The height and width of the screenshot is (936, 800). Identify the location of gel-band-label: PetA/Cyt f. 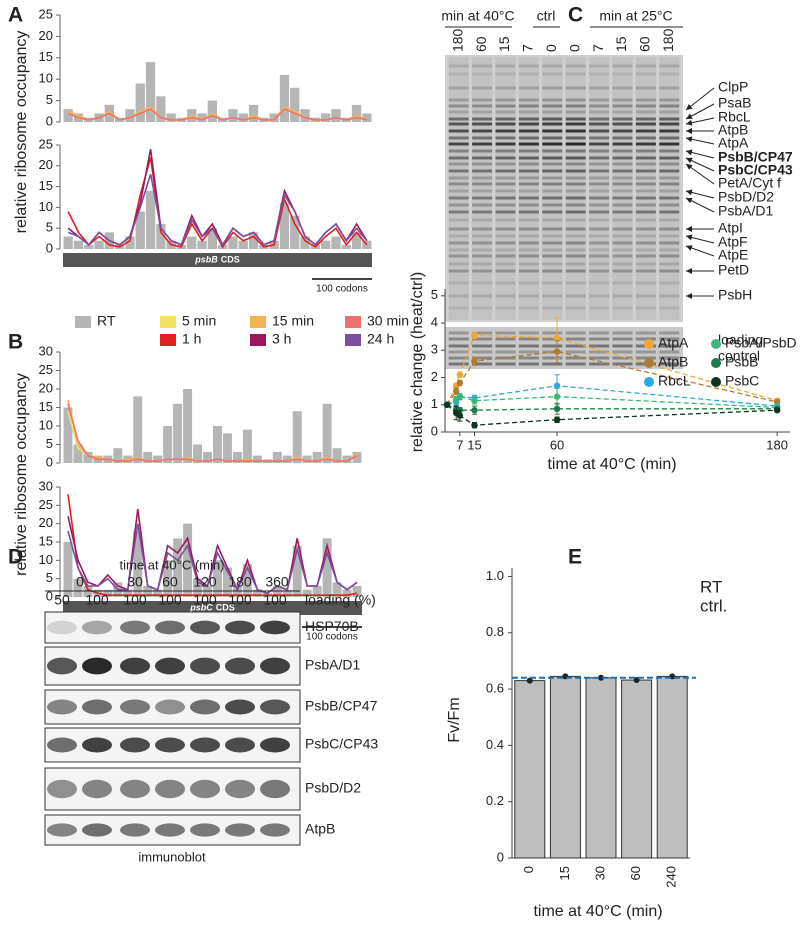
(749, 183).